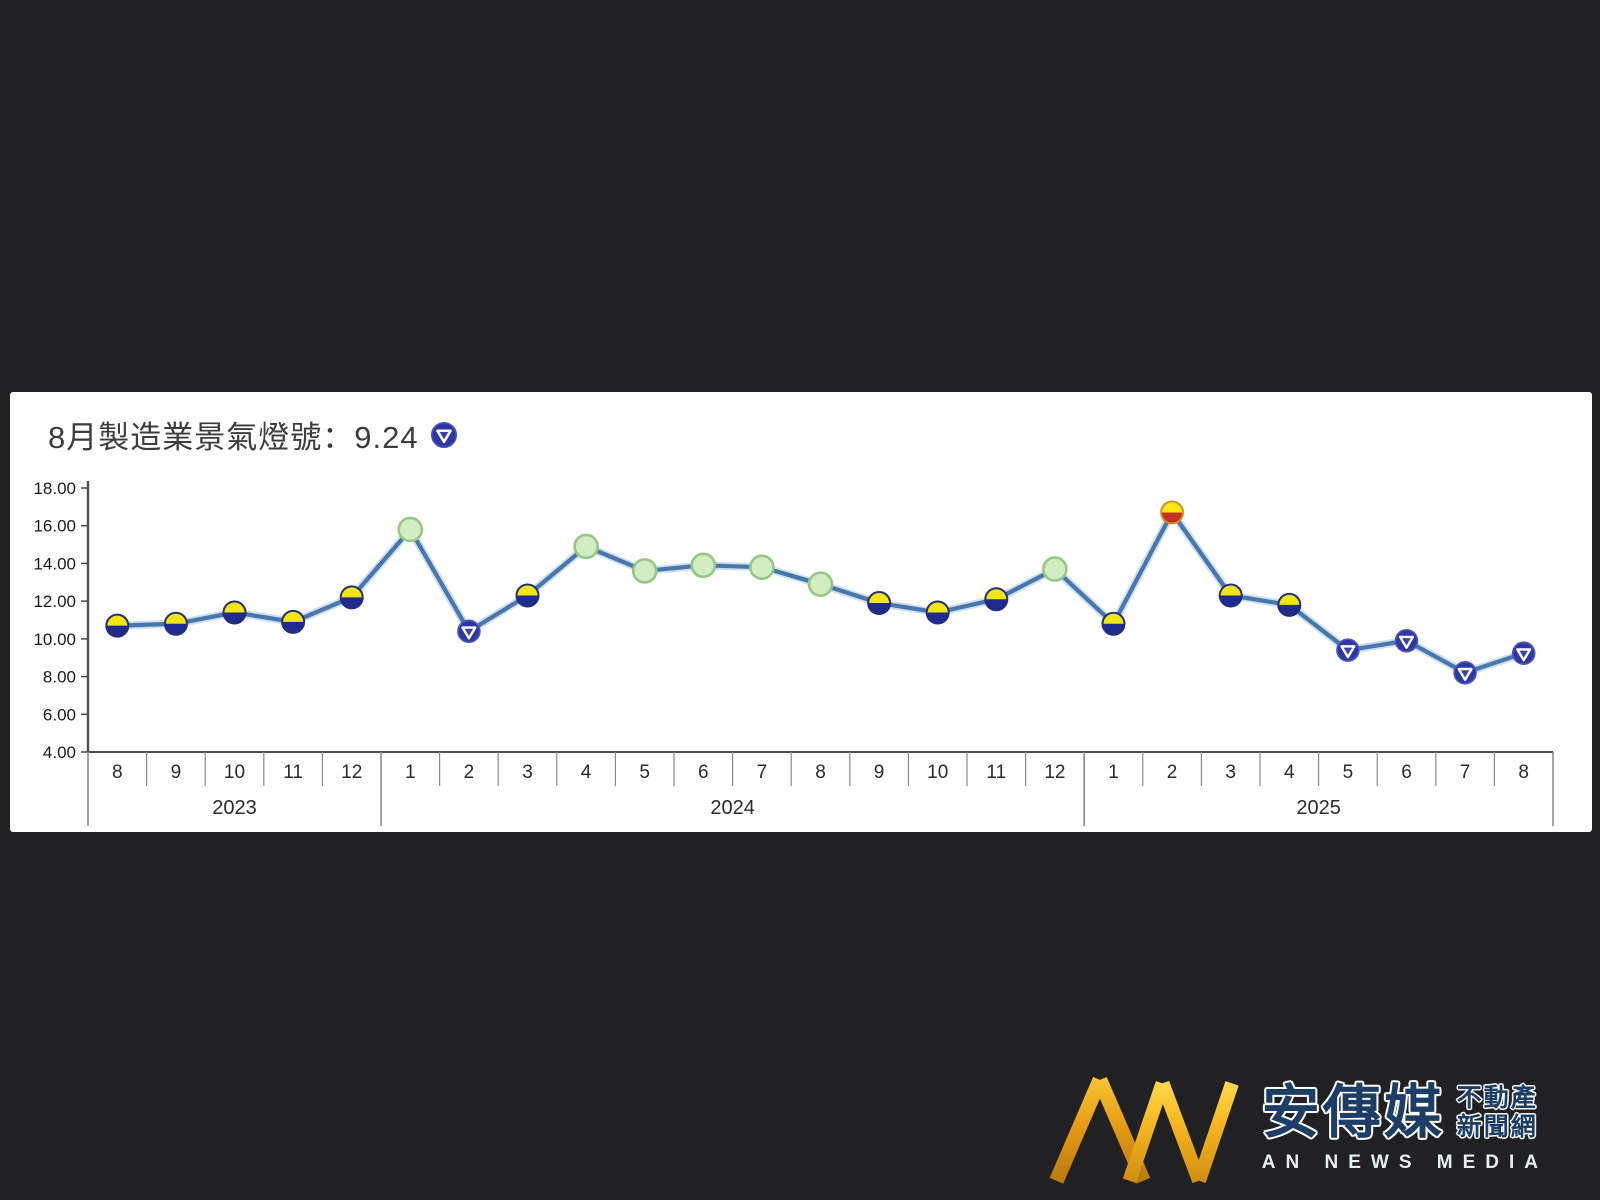 This screenshot has width=1600, height=1200. Describe the element at coordinates (54, 488) in the screenshot. I see `y-tick-label: 18.00` at that location.